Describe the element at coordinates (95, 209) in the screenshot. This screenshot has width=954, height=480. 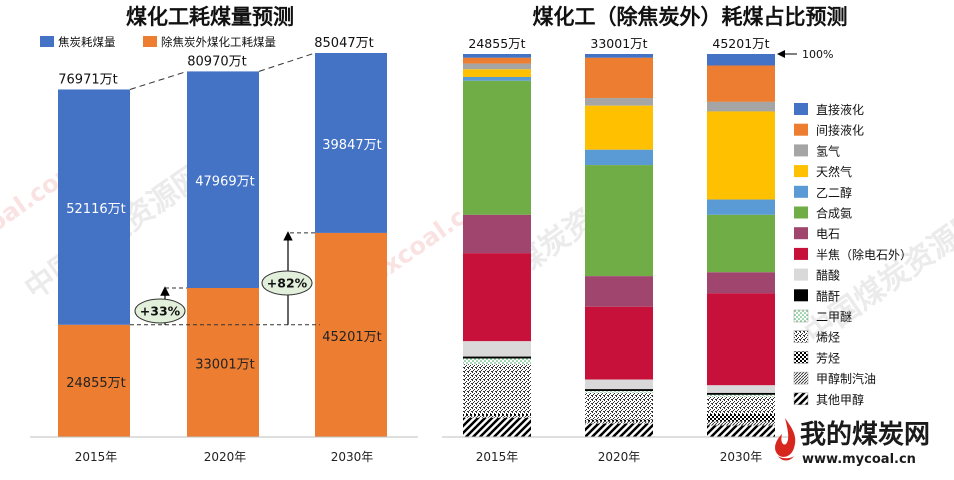
I see `bar-value-label: 52116万t` at that location.